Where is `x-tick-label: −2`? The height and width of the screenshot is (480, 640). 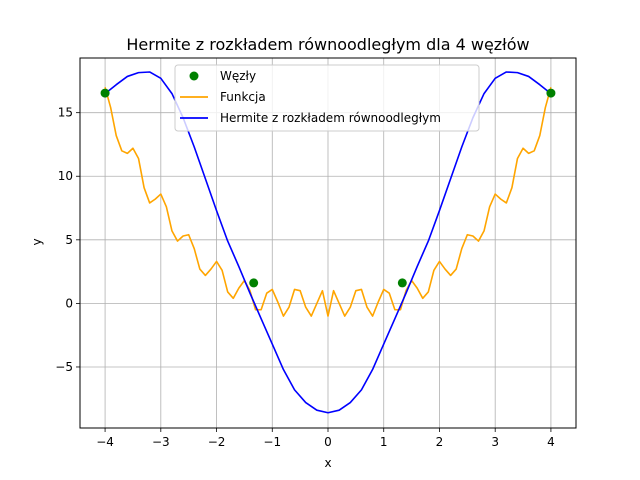 x-tick-label: −2 is located at coordinates (217, 442).